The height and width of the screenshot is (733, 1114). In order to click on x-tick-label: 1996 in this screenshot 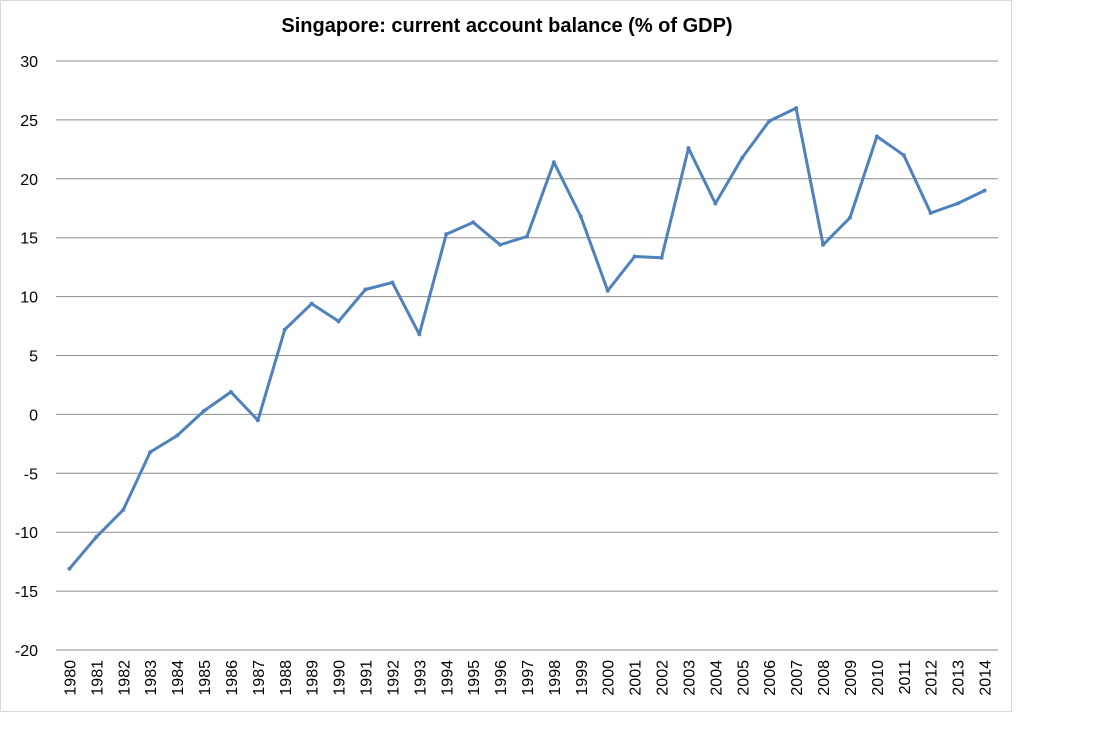, I will do `click(501, 678)`.